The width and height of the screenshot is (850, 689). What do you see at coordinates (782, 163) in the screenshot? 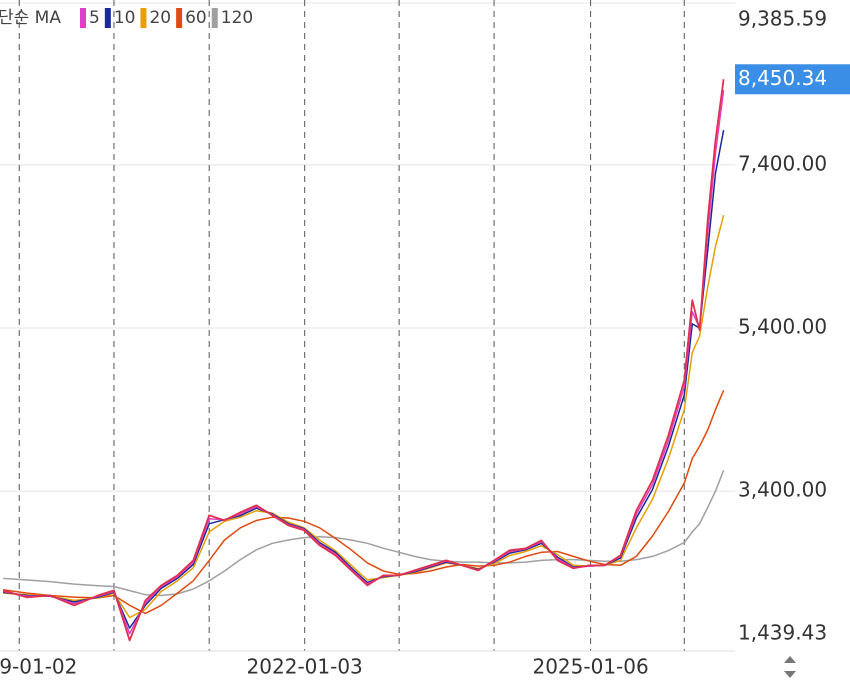
I see `y-tick-label: 7,400.00` at bounding box center [782, 163].